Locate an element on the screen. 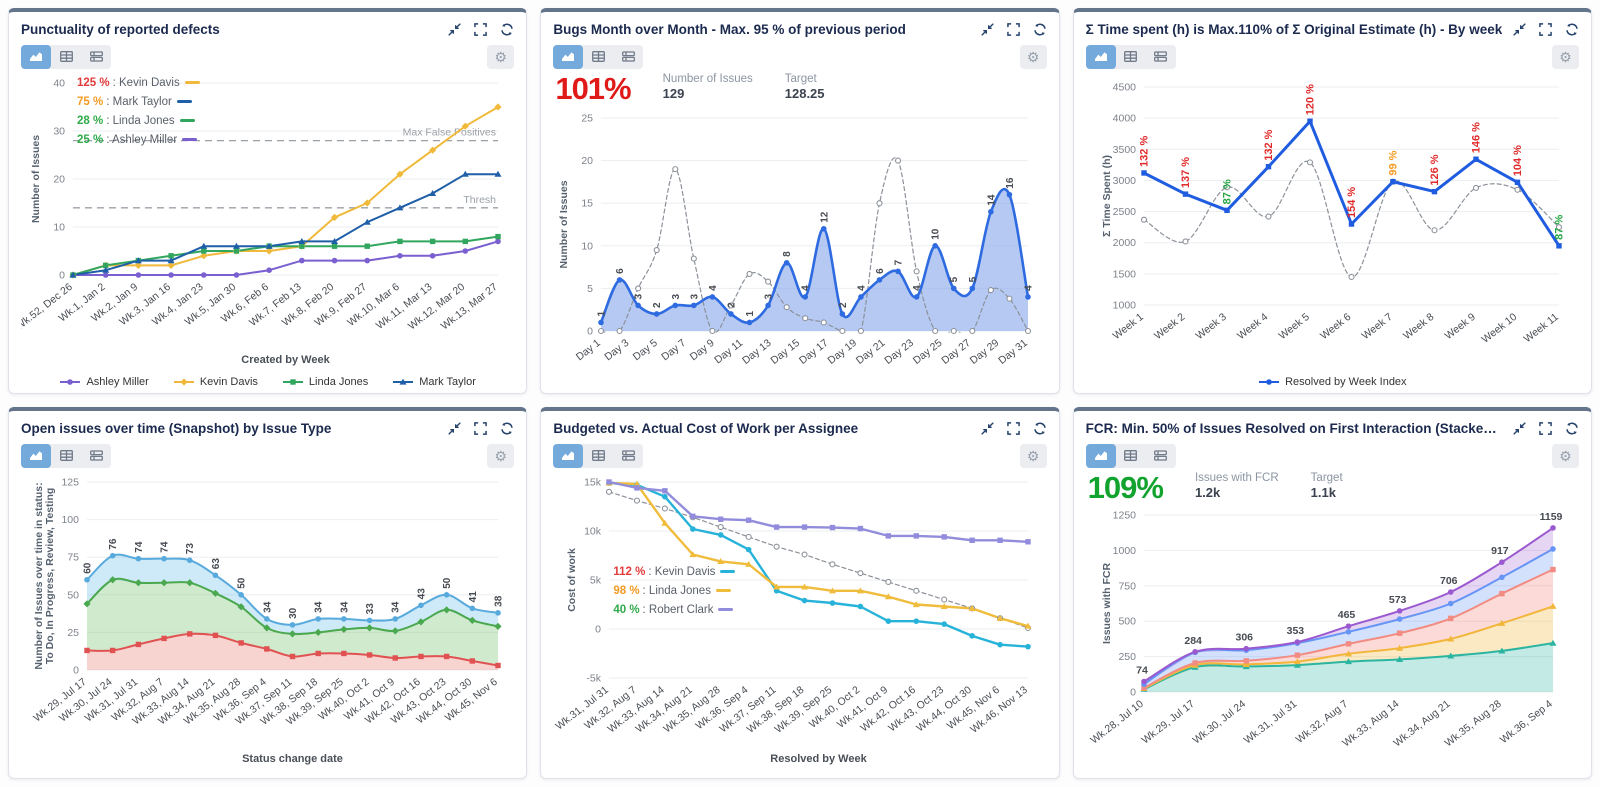 Image resolution: width=1600 pixels, height=787 pixels. svg-text: 10k is located at coordinates (593, 532).